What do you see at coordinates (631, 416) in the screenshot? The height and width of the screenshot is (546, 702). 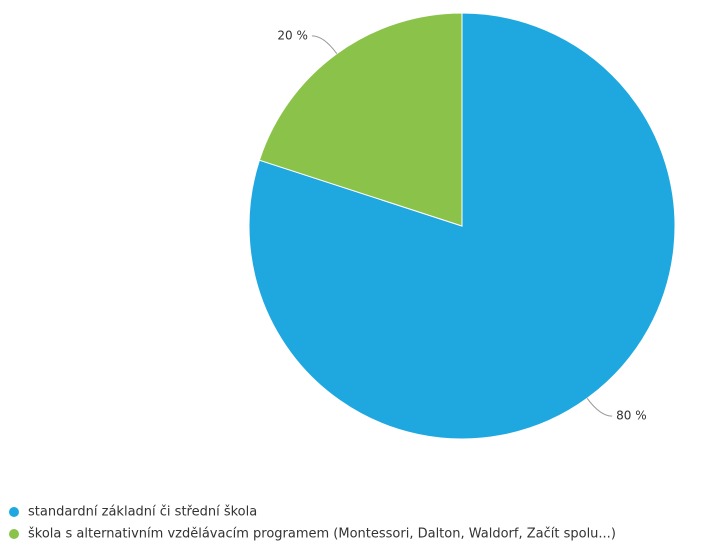 I see `data-label: 80 %` at bounding box center [631, 416].